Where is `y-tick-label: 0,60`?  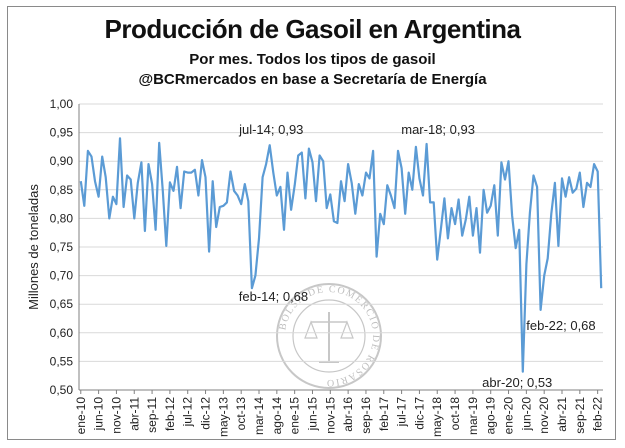 y-tick-label: 0,60 is located at coordinates (62, 333).